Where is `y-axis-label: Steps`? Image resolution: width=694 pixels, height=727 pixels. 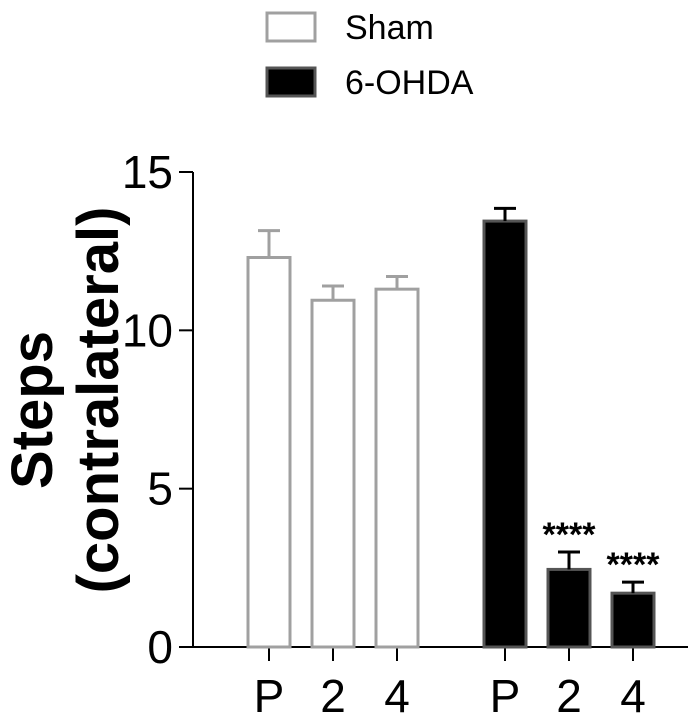 y-axis-label: Steps is located at coordinates (32, 410).